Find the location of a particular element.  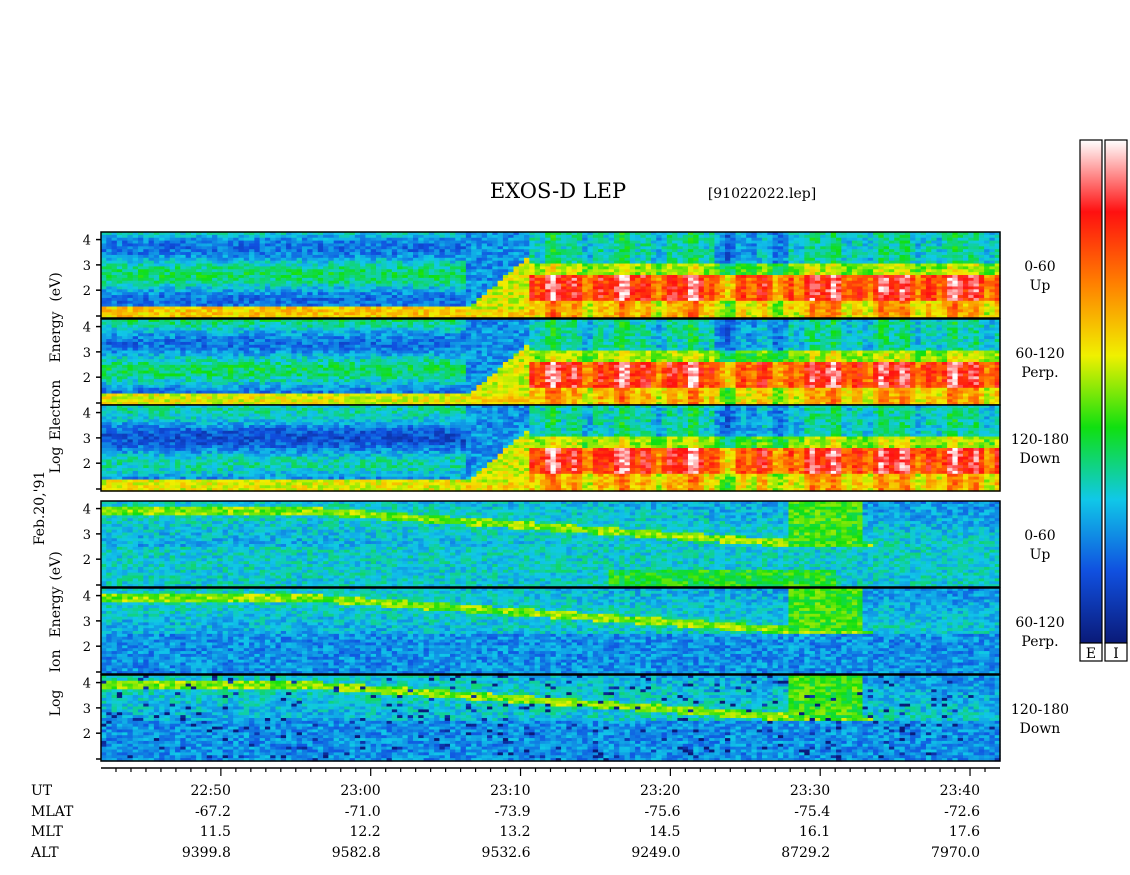

ephemeris-value: 23:00 is located at coordinates (360, 791).